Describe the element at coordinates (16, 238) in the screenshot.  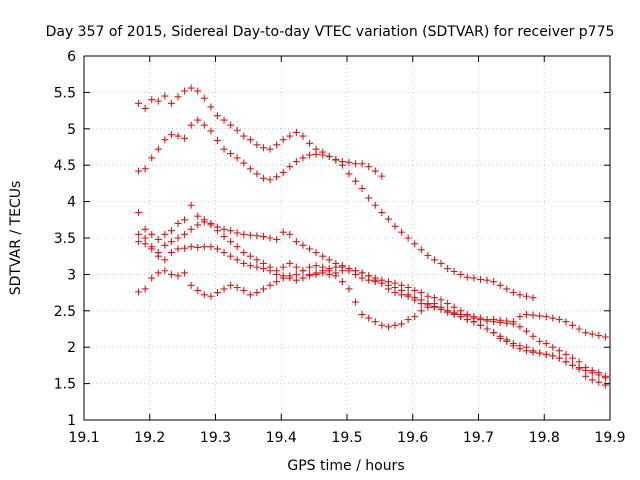
I see `y-axis-label: SDTVAR / TECUs` at that location.